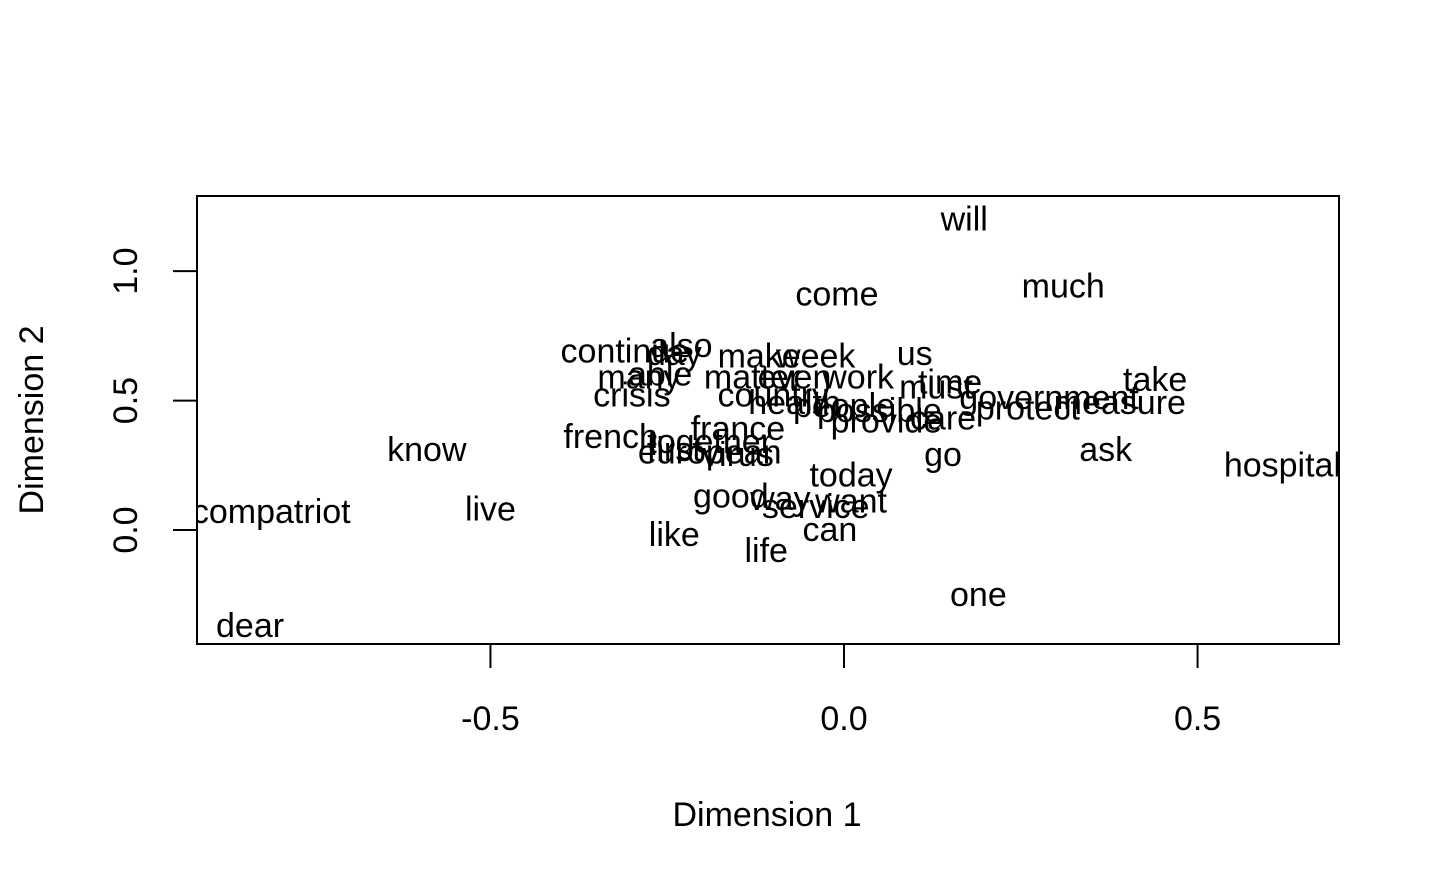 This screenshot has width=1440, height=889. I want to click on point-label: government, so click(1049, 398).